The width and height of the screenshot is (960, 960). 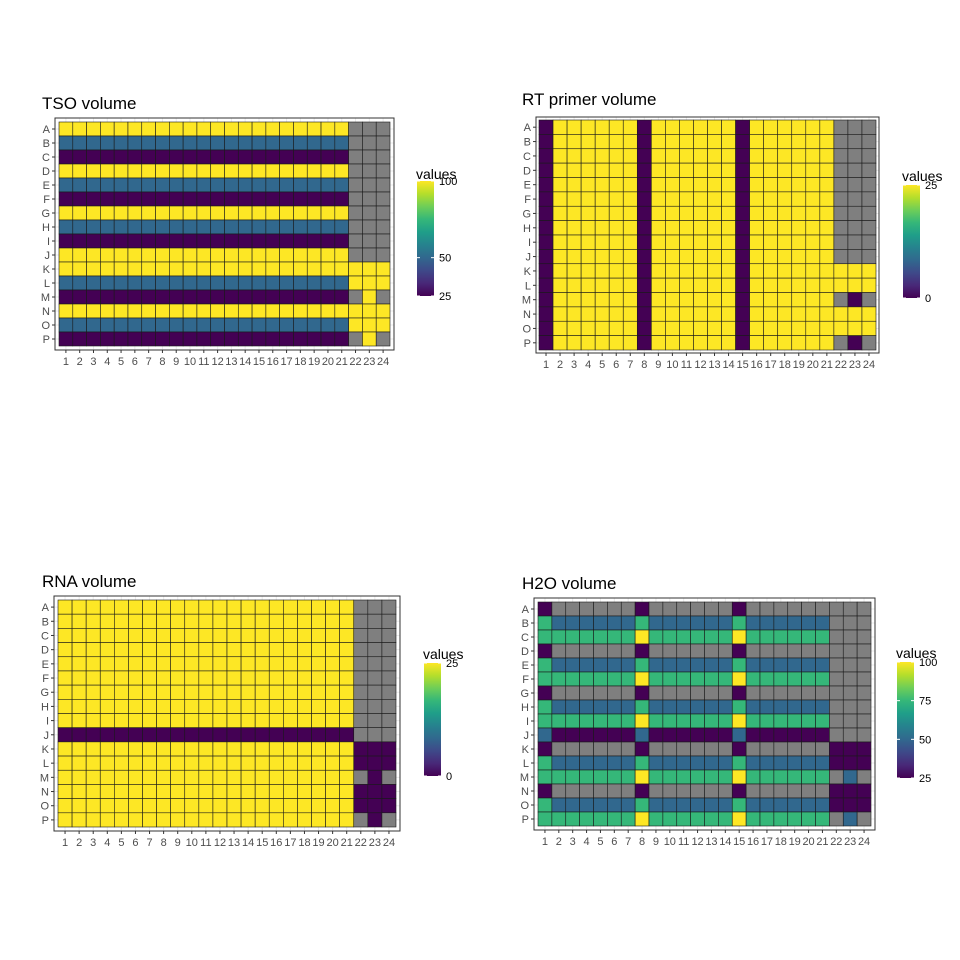 What do you see at coordinates (332, 607) in the screenshot?
I see `heatmap-cell-A20` at bounding box center [332, 607].